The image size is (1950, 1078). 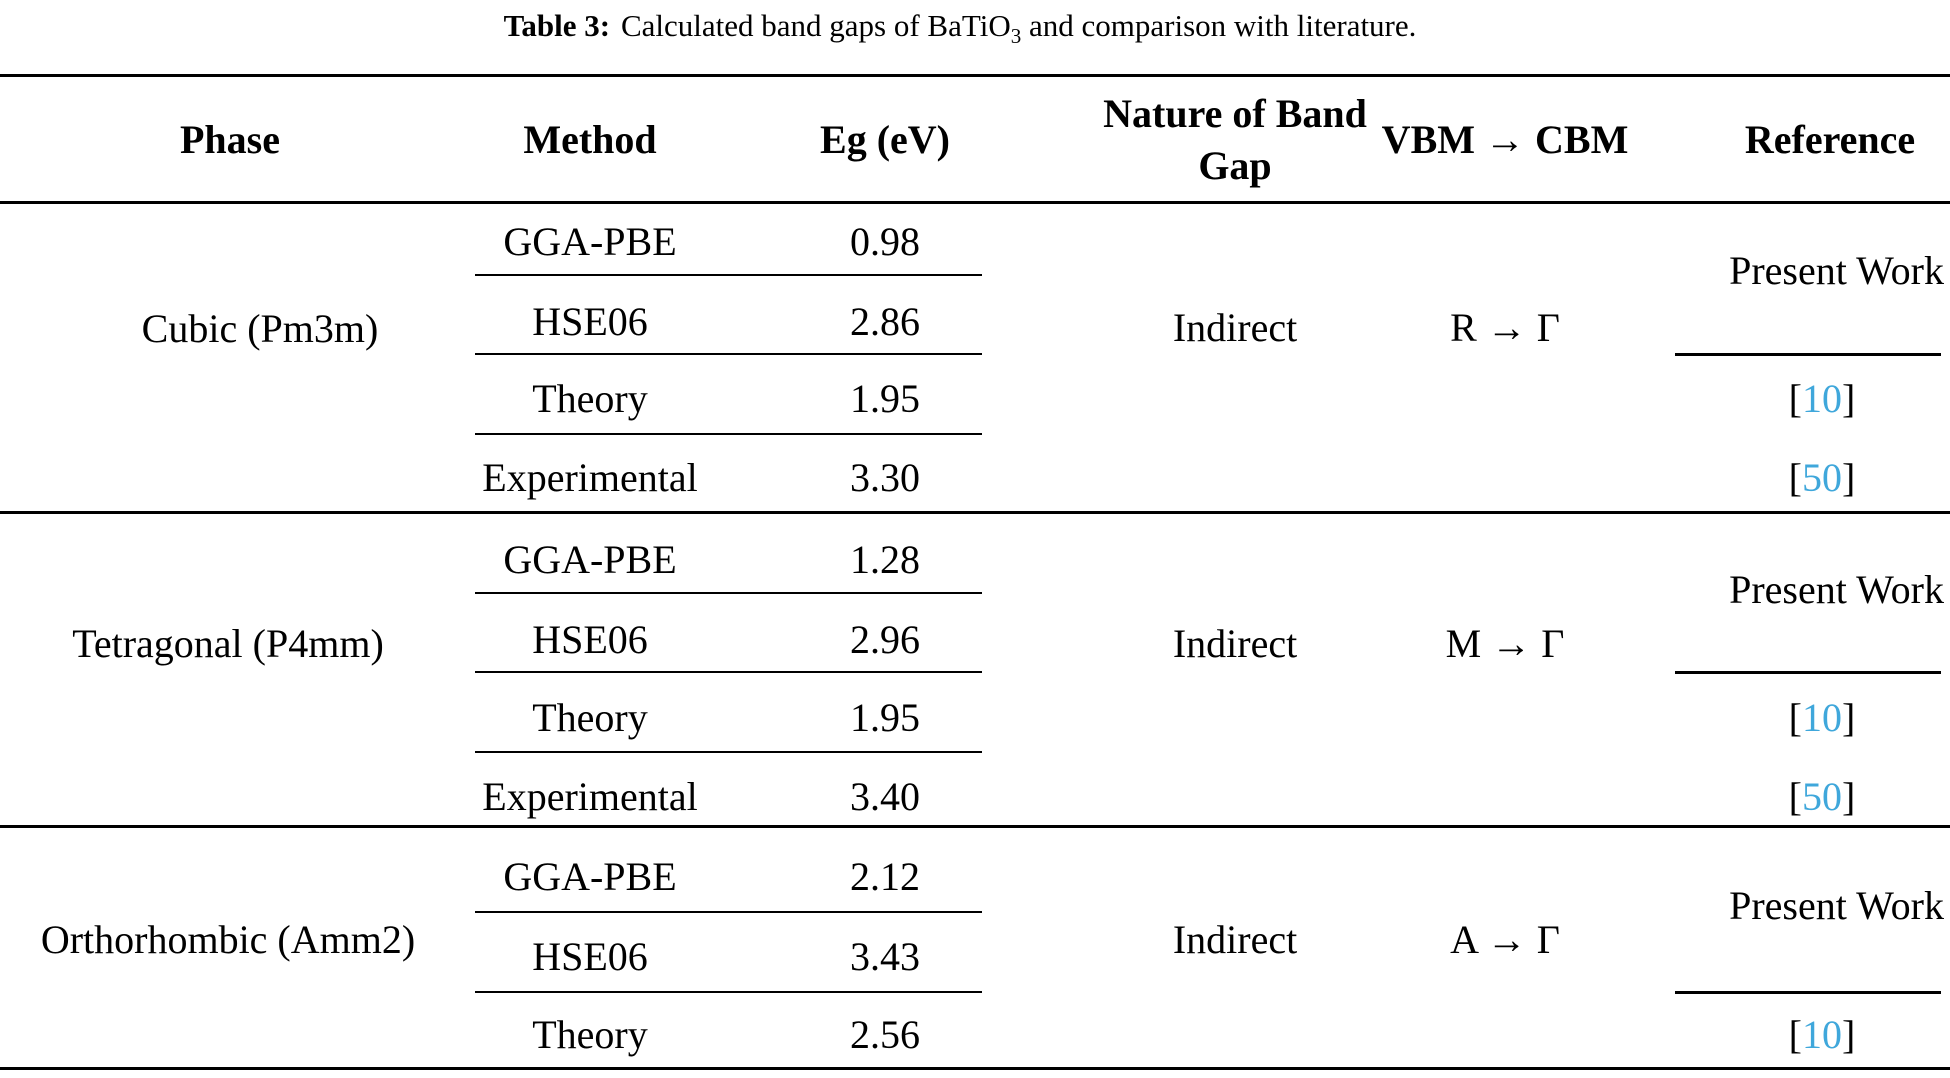 I want to click on col-header-method: Method, so click(x=590, y=139).